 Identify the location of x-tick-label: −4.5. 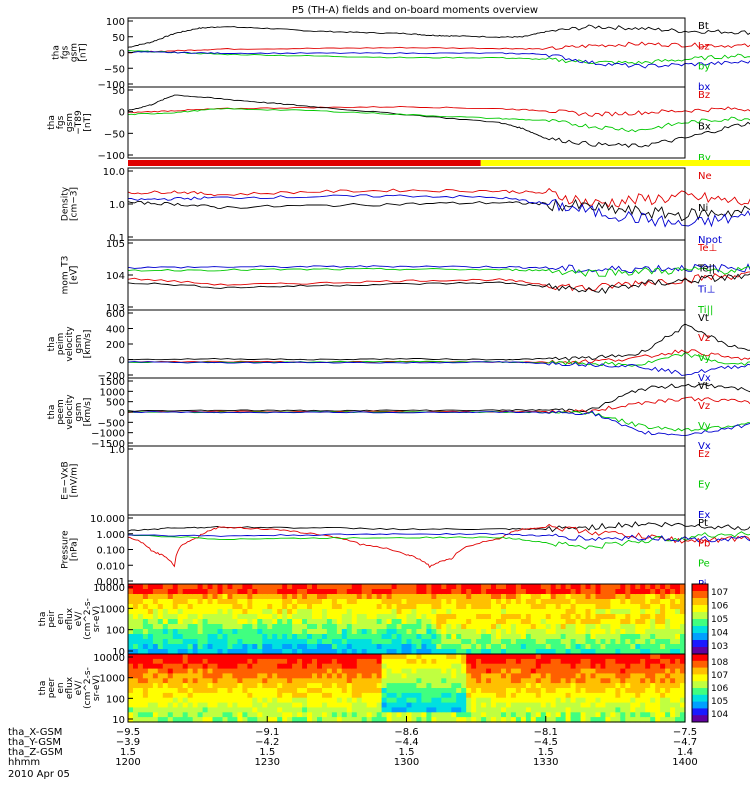
(546, 742).